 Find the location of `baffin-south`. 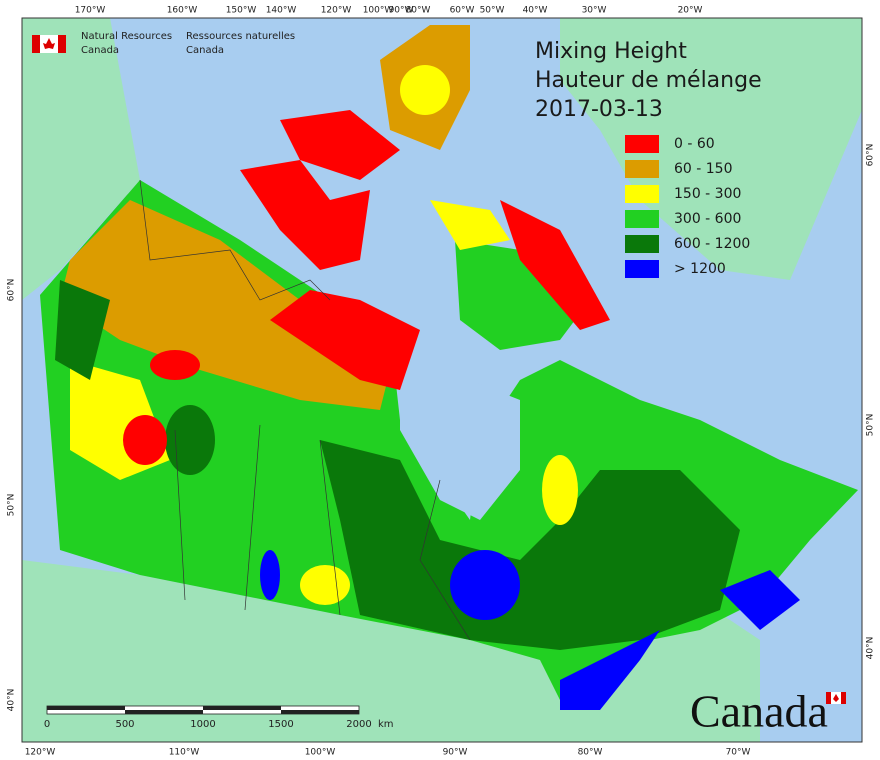

baffin-south is located at coordinates (522, 295).